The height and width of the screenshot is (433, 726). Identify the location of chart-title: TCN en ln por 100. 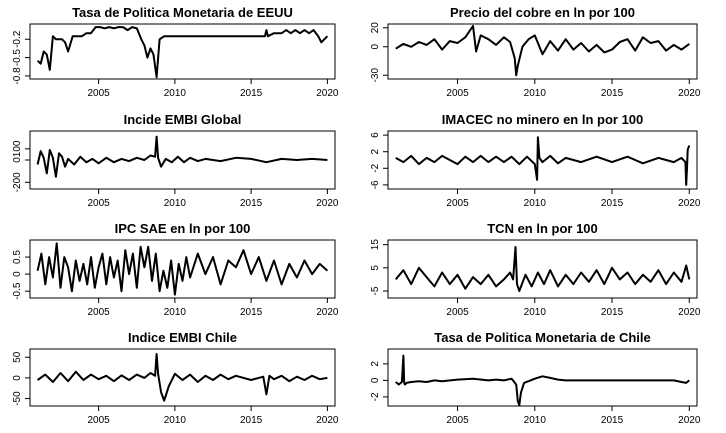
(542, 228).